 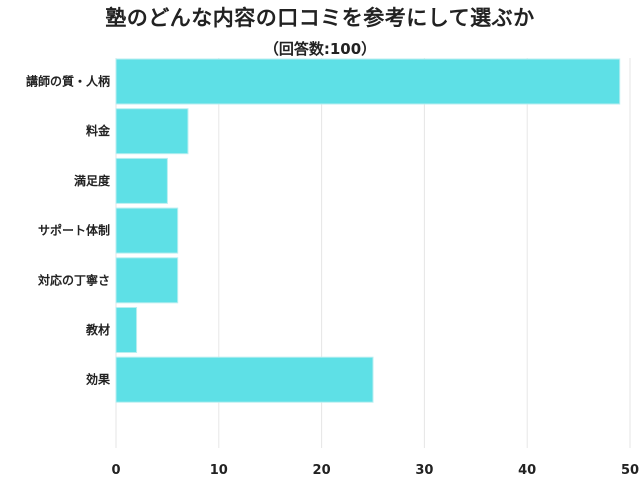 I want to click on category-label: 対応の丁寧さ, so click(x=73, y=279).